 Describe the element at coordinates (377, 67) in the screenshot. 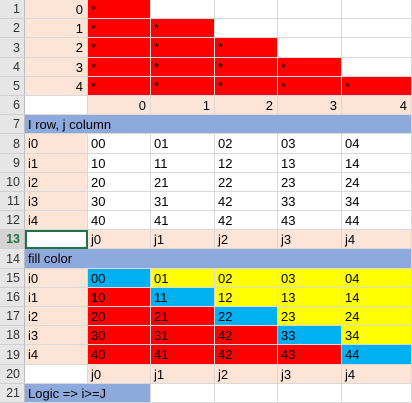

I see `cell-r4-c5` at that location.